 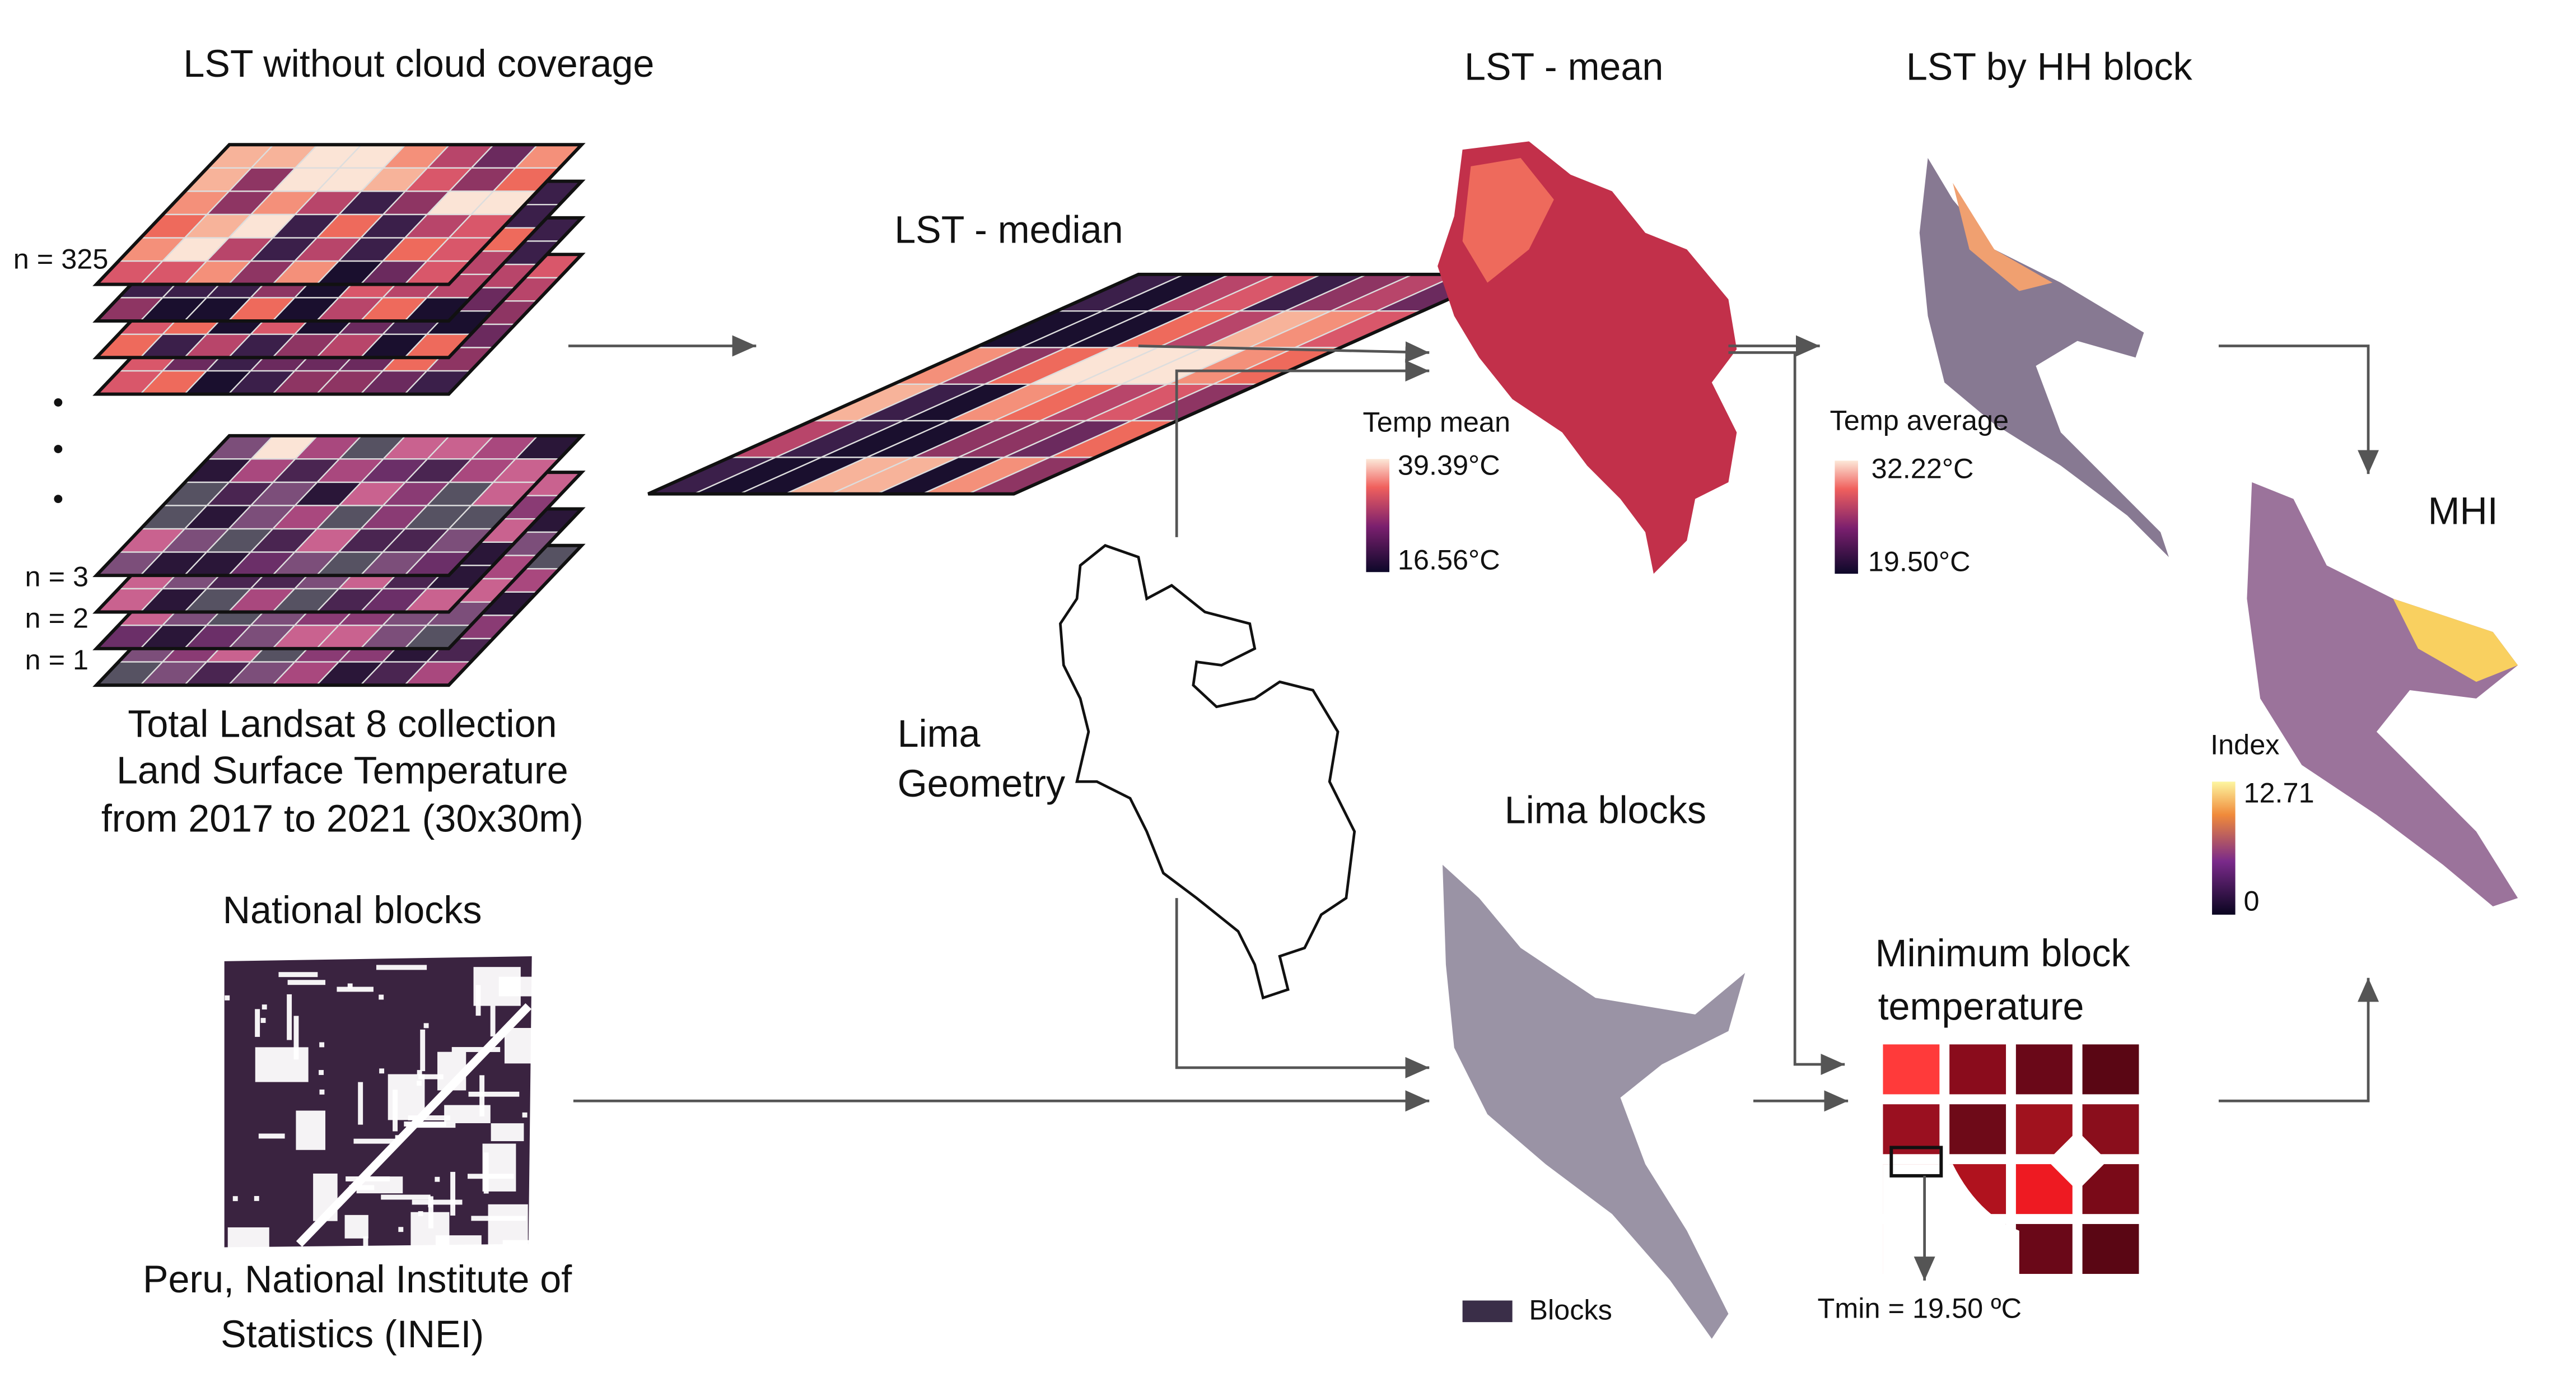 I want to click on legend-label: 0, so click(x=2251, y=901).